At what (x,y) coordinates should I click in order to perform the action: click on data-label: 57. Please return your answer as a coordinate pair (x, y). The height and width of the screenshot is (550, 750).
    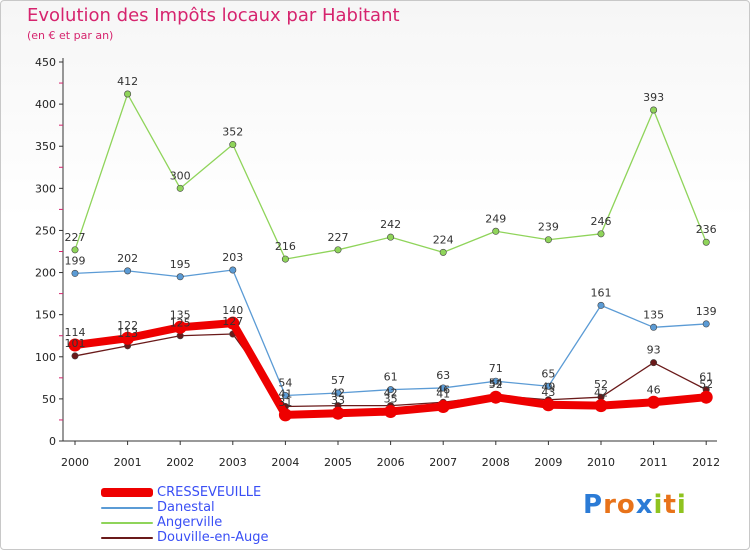
    Looking at the image, I should click on (338, 380).